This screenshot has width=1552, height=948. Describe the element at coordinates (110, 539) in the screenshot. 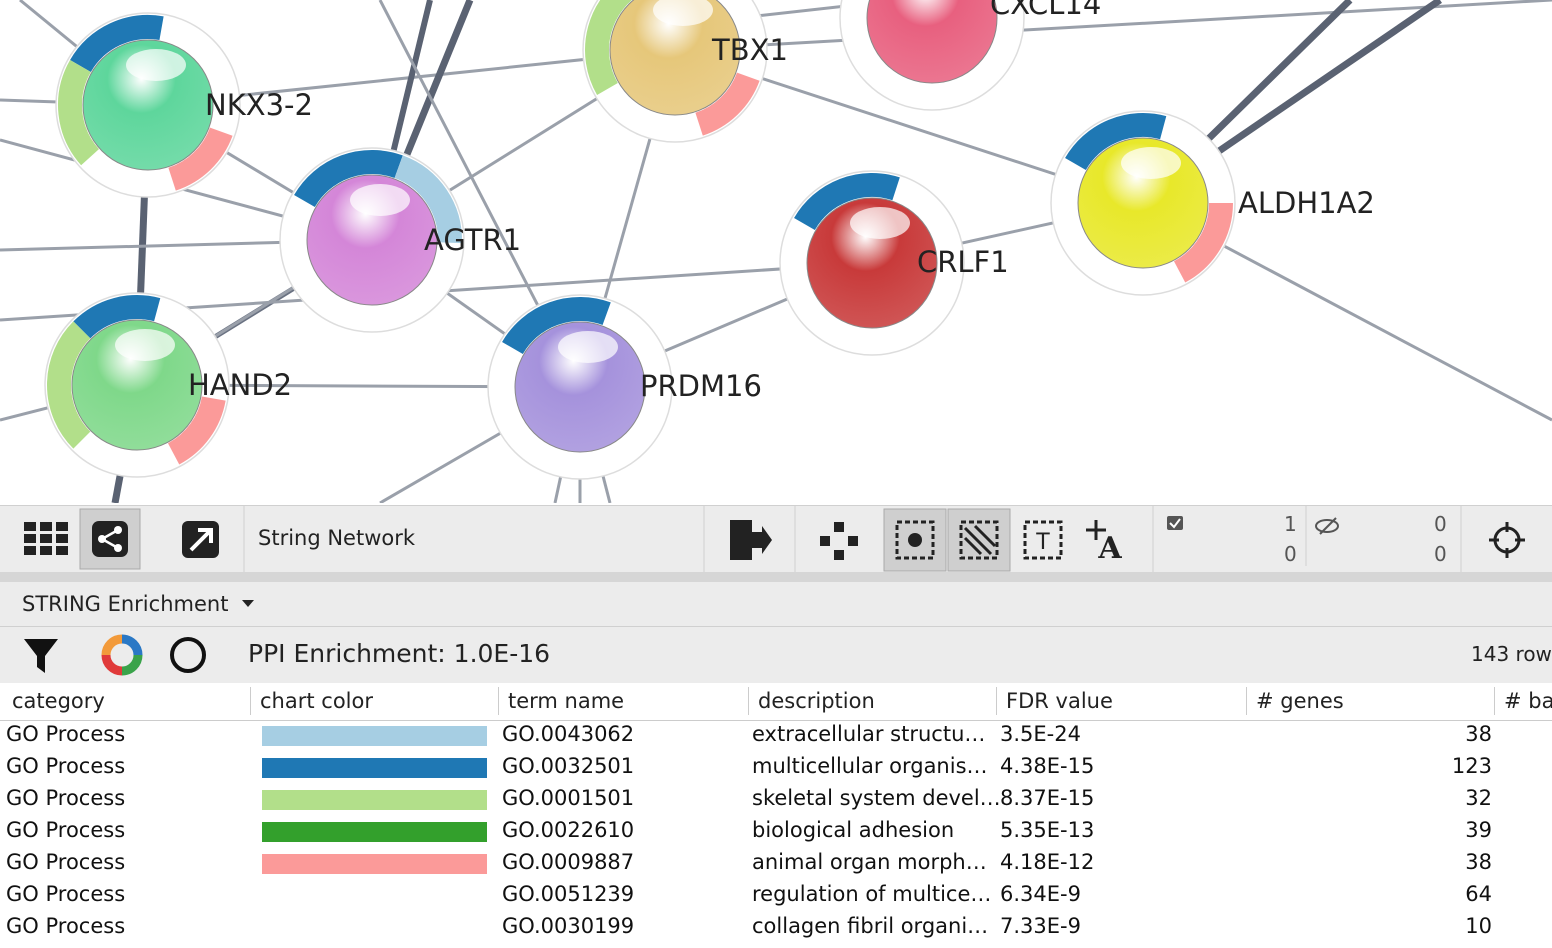

I see `share-icon` at that location.